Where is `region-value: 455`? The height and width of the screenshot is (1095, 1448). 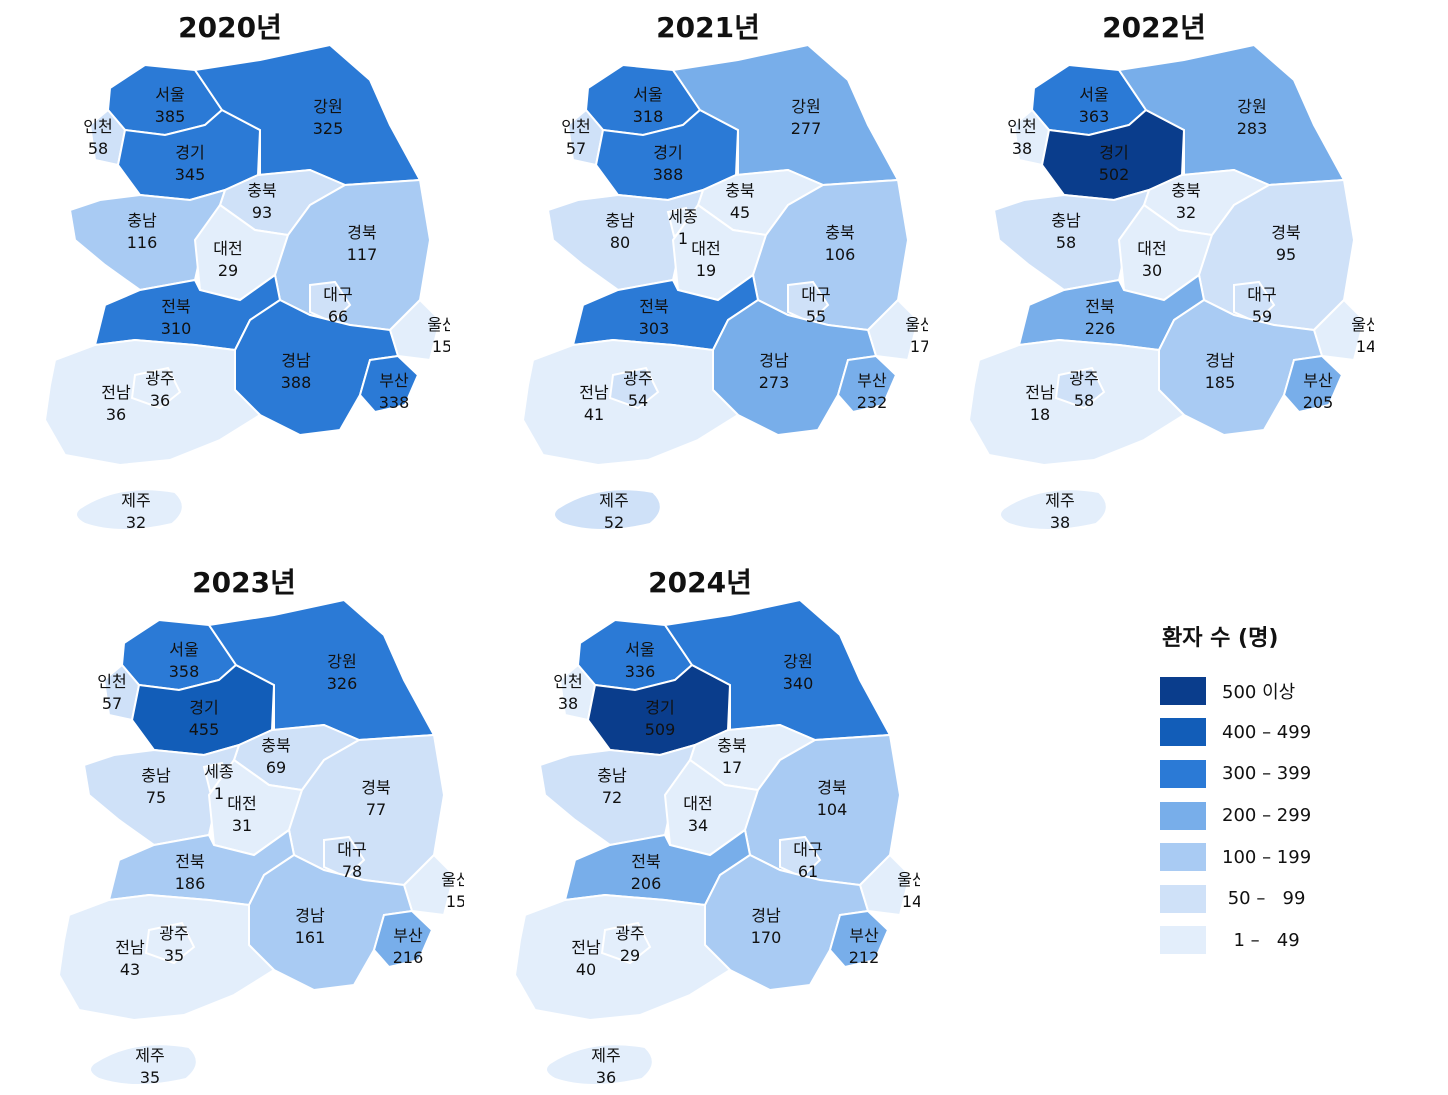
region-value: 455 is located at coordinates (204, 729).